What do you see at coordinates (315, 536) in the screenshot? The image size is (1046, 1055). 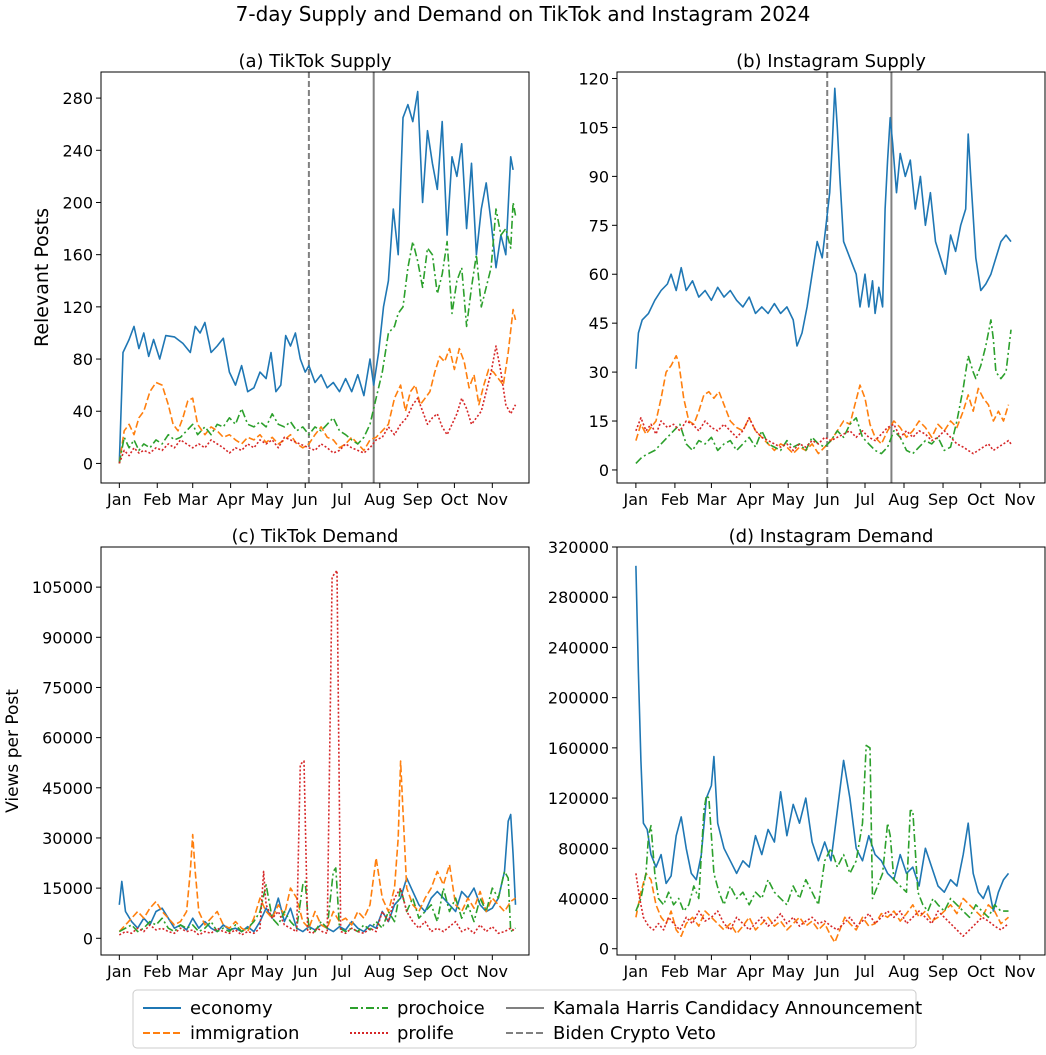 I see `panel-title: (c) TikTok Demand` at bounding box center [315, 536].